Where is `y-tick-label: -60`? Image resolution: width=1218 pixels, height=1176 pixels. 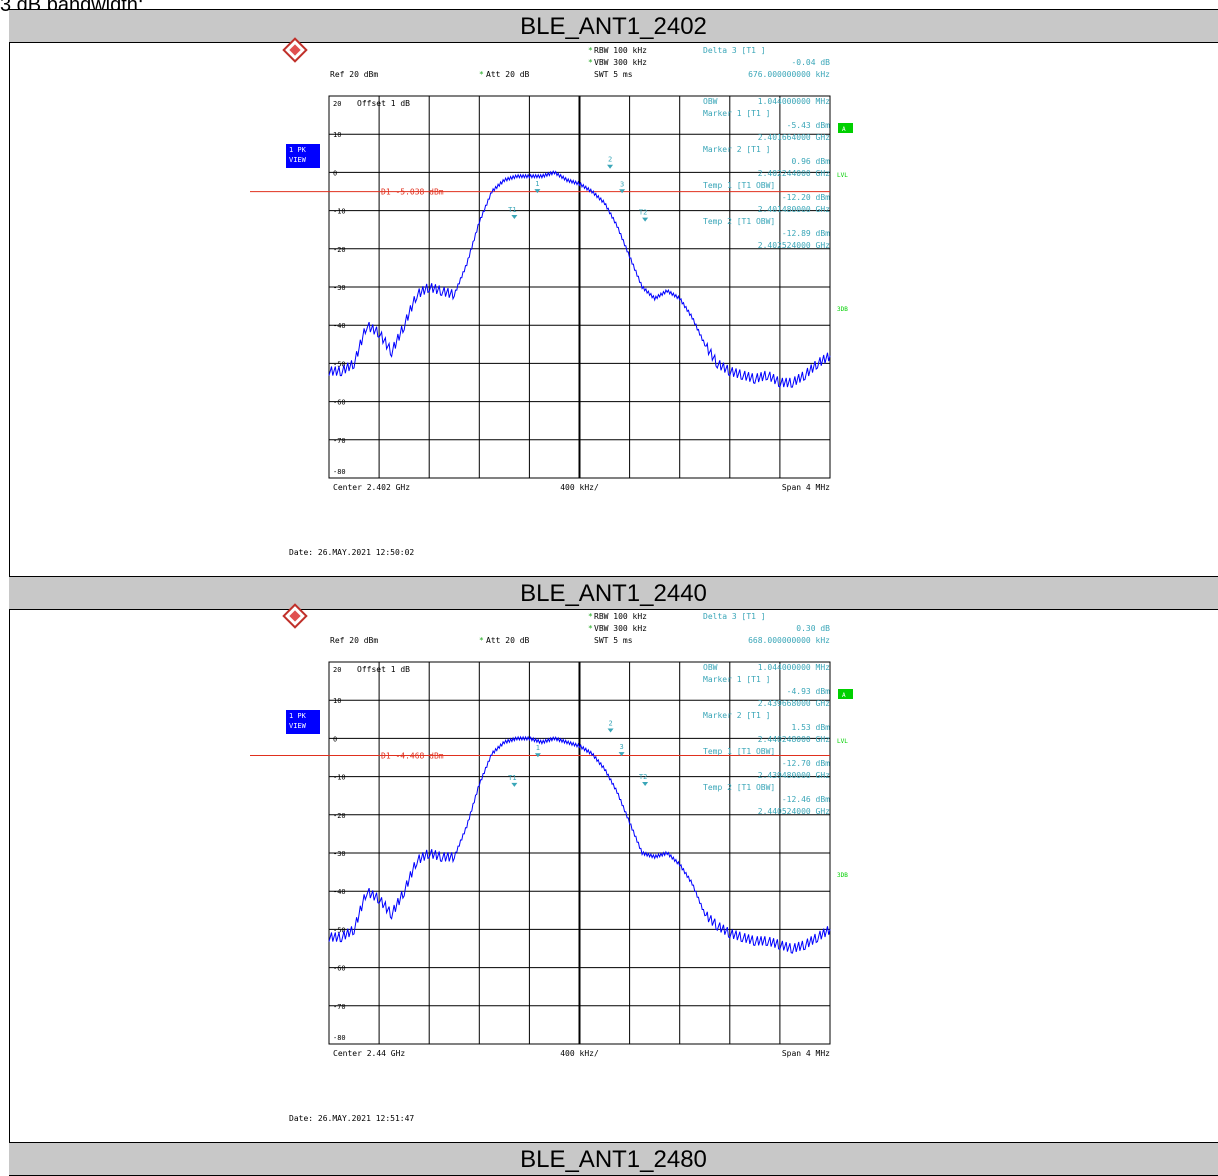
y-tick-label: -60 is located at coordinates (339, 969).